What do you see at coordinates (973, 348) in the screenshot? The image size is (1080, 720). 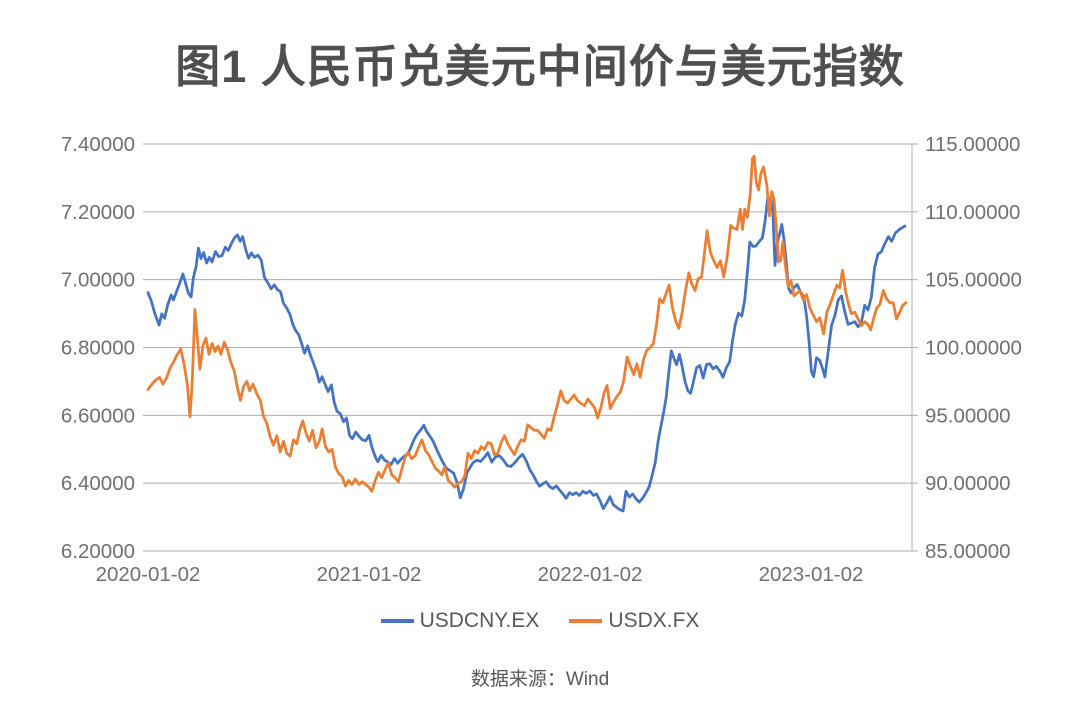 I see `right-axis-tick-label: 100.00000` at bounding box center [973, 348].